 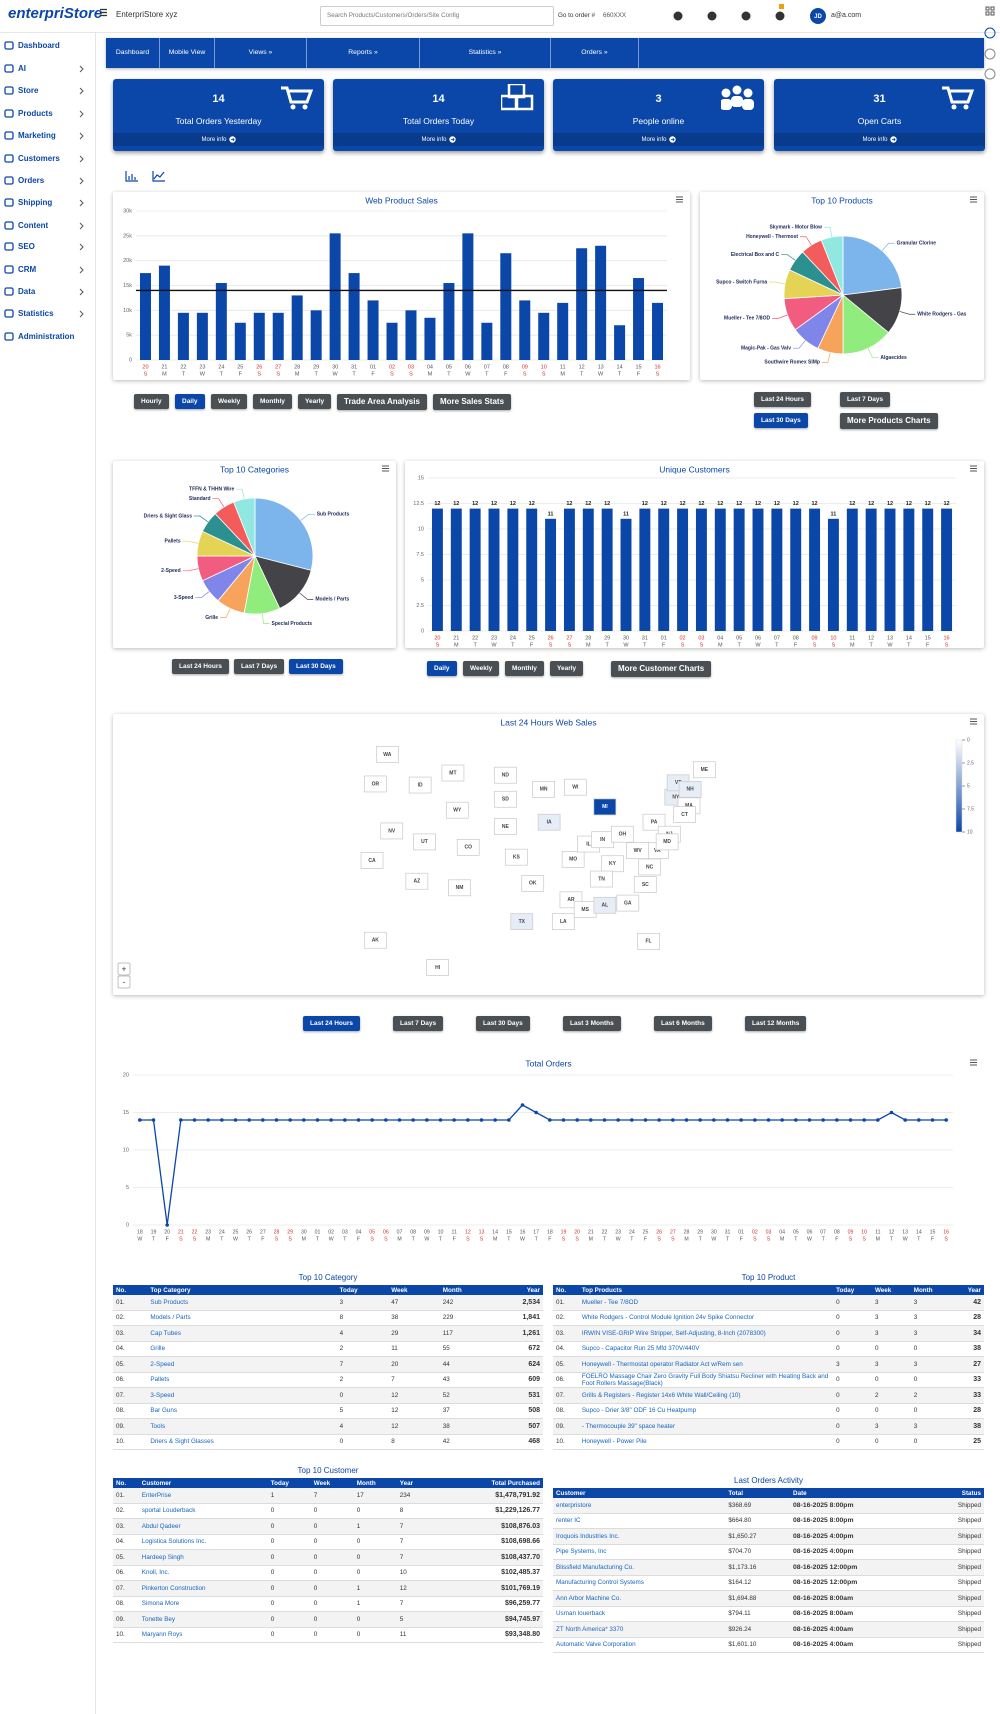 I want to click on table-cell: - Thermocouple 39" space heater, so click(x=706, y=1426).